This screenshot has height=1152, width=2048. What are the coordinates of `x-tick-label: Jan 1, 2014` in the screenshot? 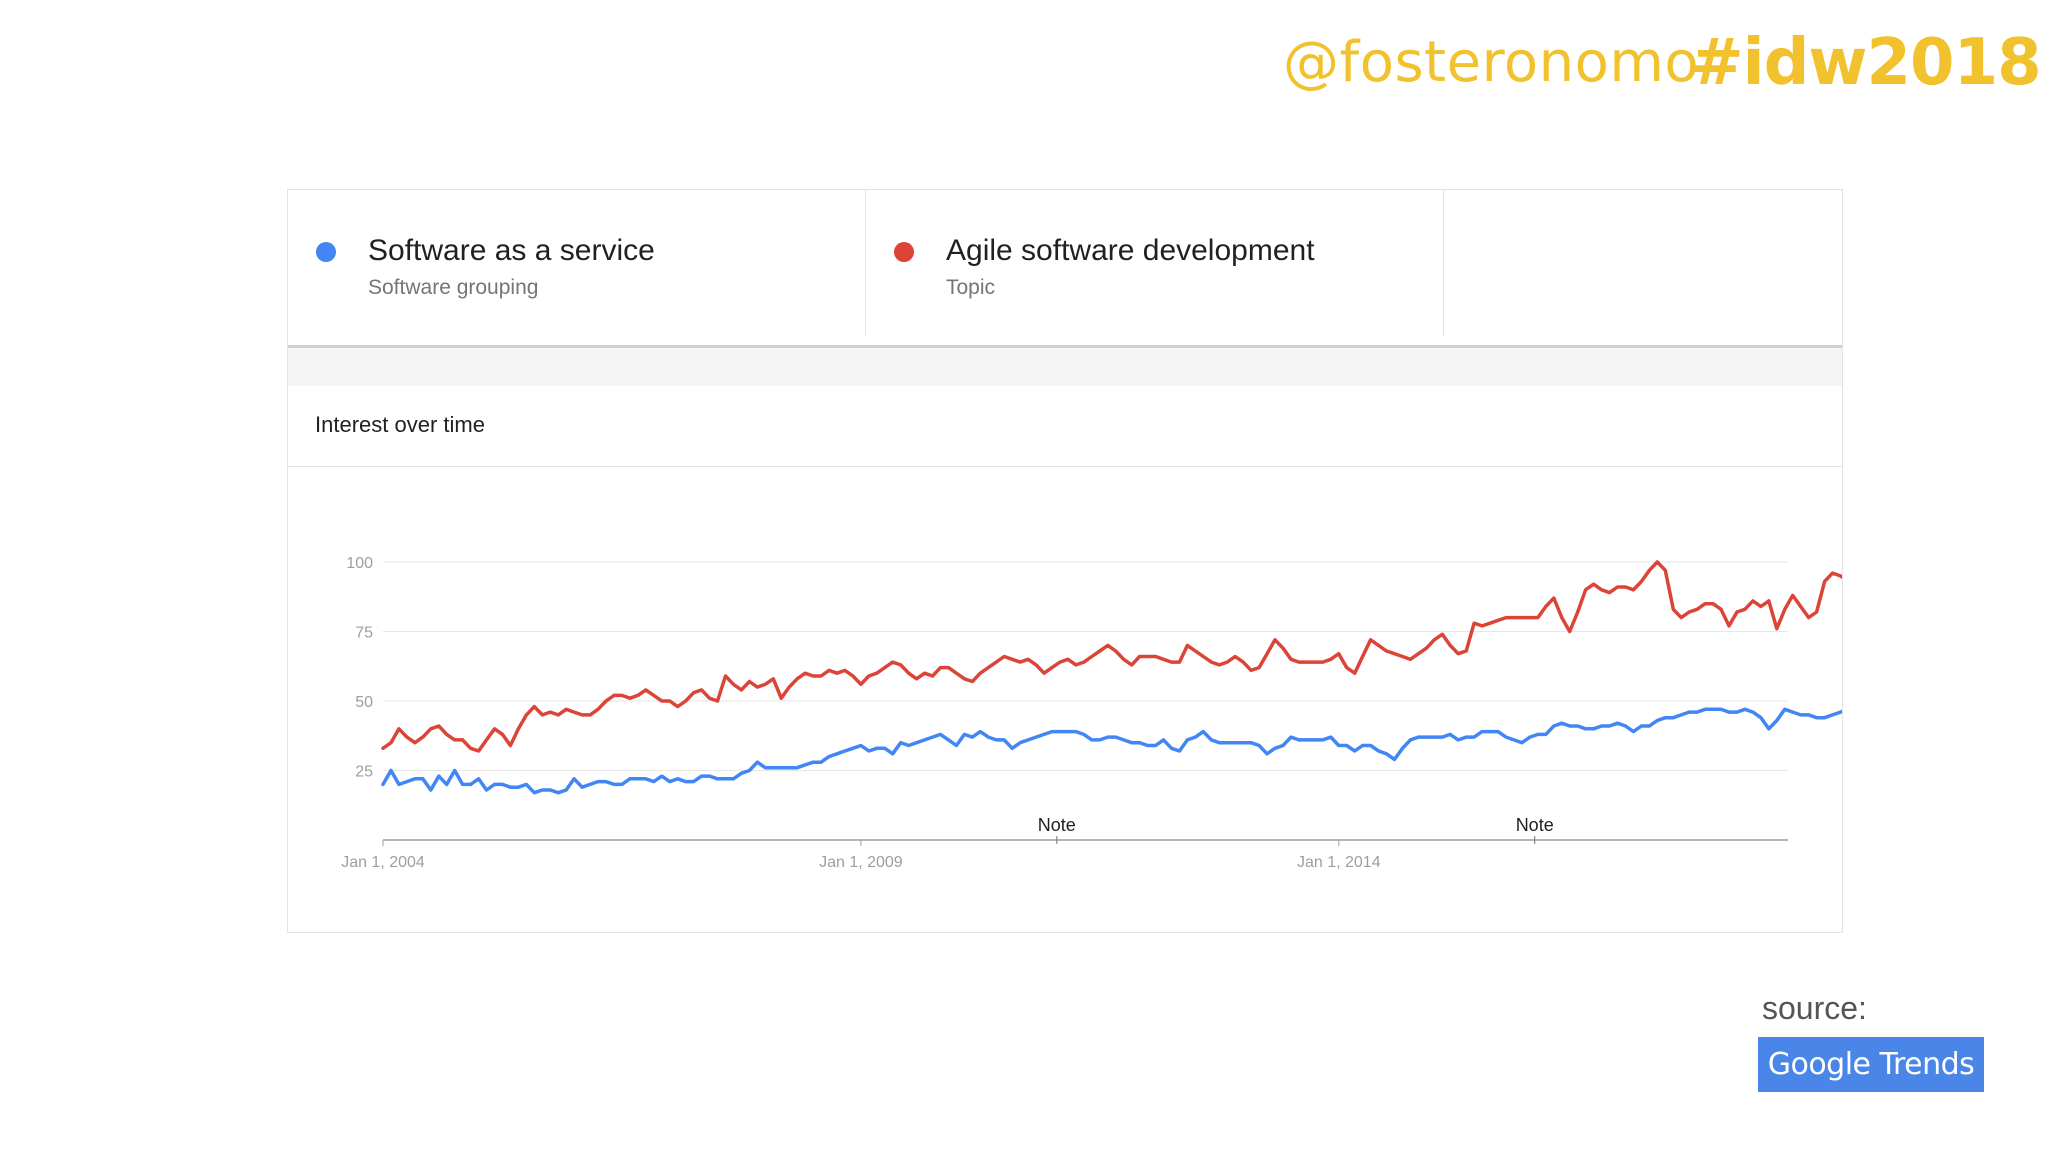 It's located at (1339, 862).